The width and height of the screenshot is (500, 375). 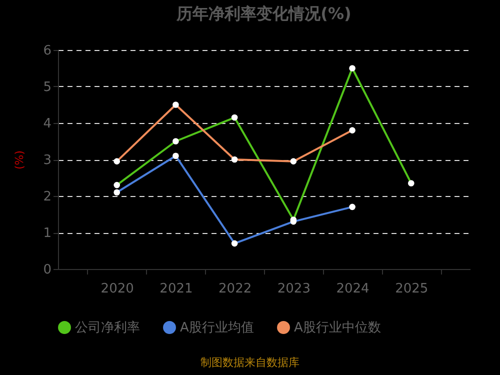 What do you see at coordinates (337, 328) in the screenshot?
I see `legend-label: A股行业中位数` at bounding box center [337, 328].